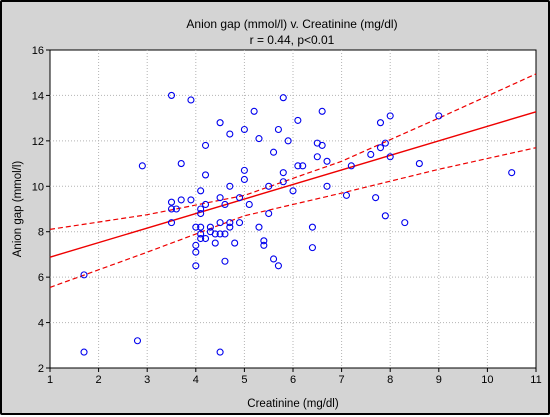 The height and width of the screenshot is (417, 550). Describe the element at coordinates (439, 380) in the screenshot. I see `x-tick-label: 9` at that location.